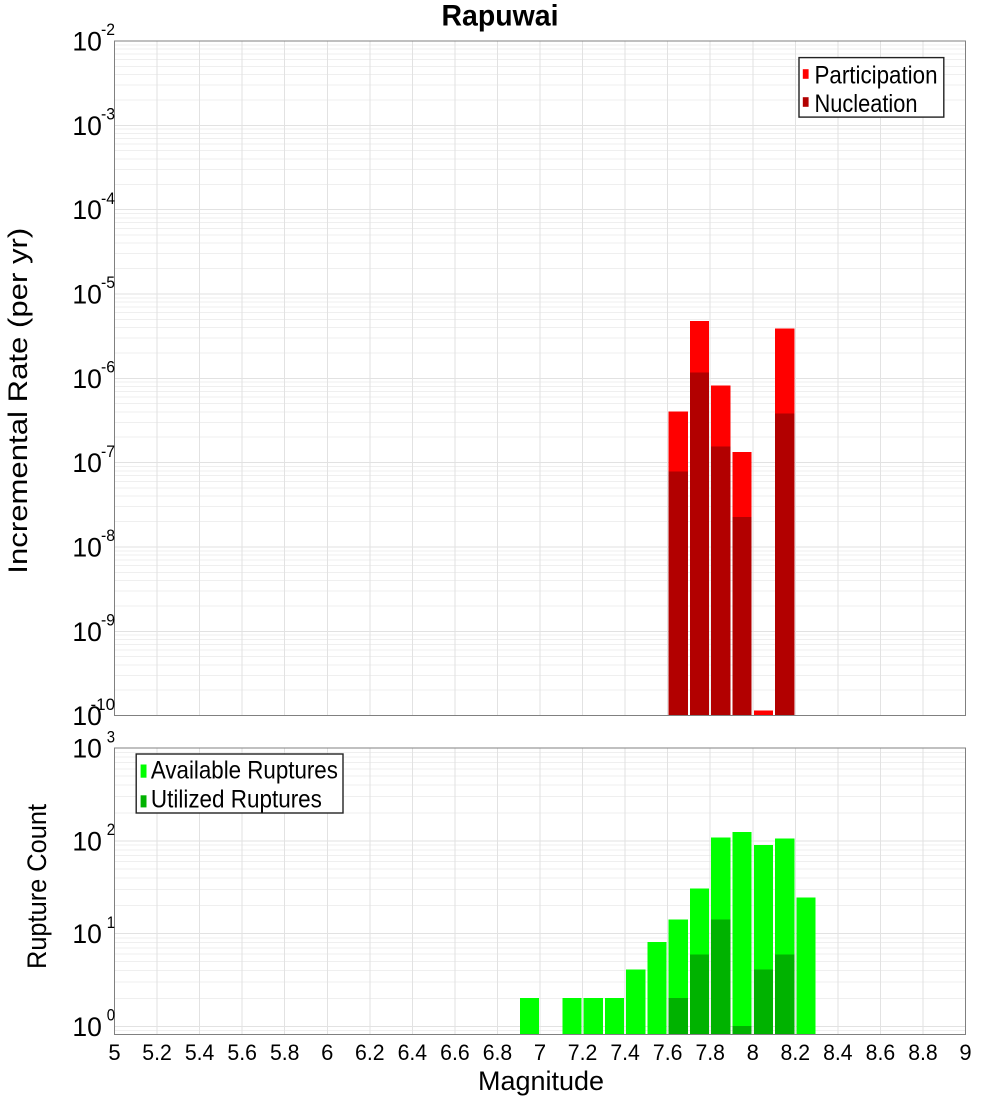 The image size is (1000, 1105). Describe the element at coordinates (876, 75) in the screenshot. I see `svg-text: Participation` at that location.